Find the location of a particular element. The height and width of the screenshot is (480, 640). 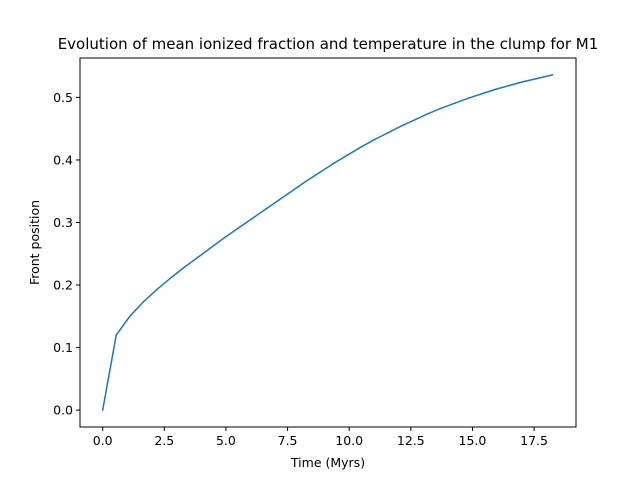

x-tick-label: 17.5 is located at coordinates (534, 440).